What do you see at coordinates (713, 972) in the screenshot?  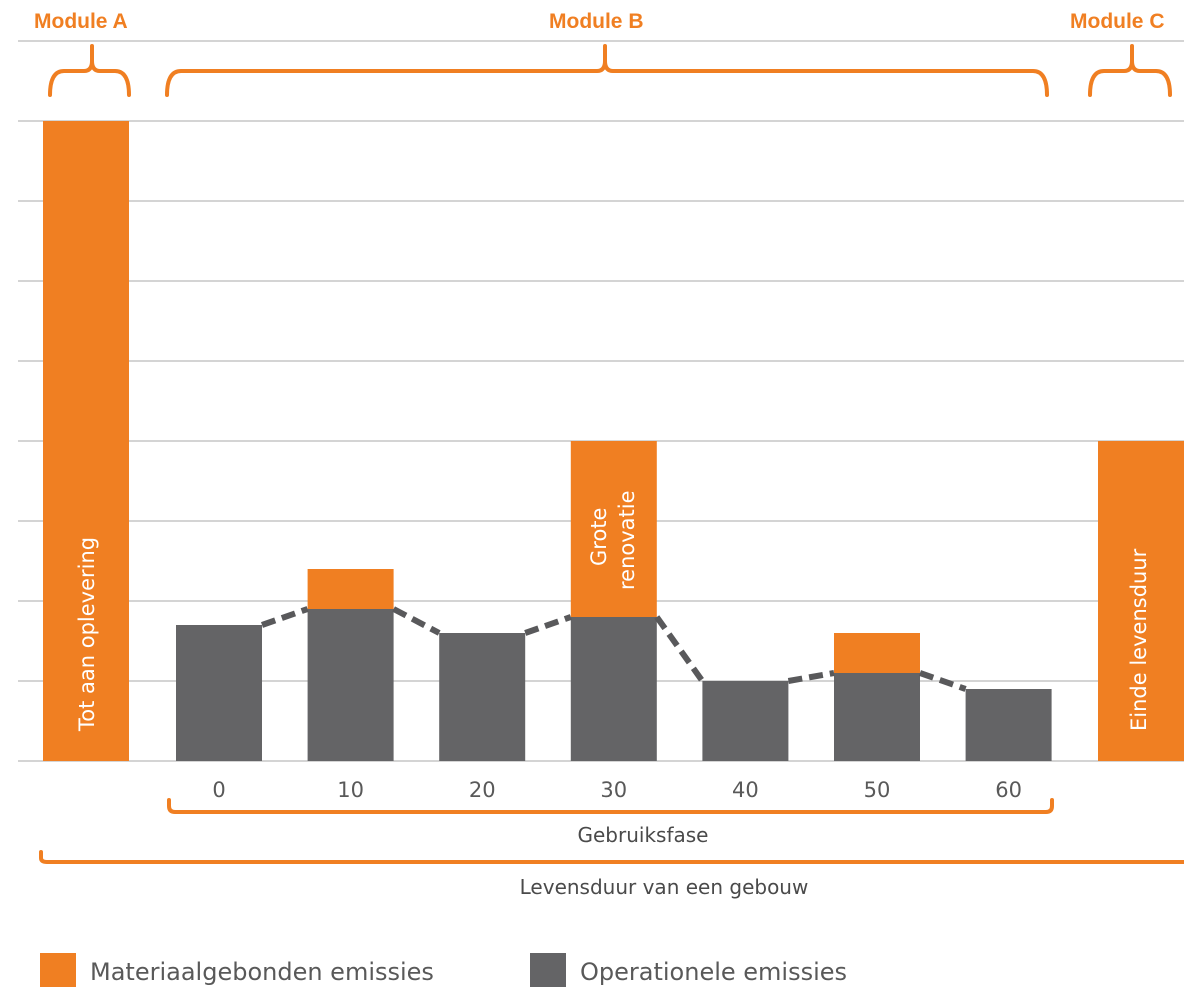 I see `legend-operational-label: Operationele emissies` at bounding box center [713, 972].